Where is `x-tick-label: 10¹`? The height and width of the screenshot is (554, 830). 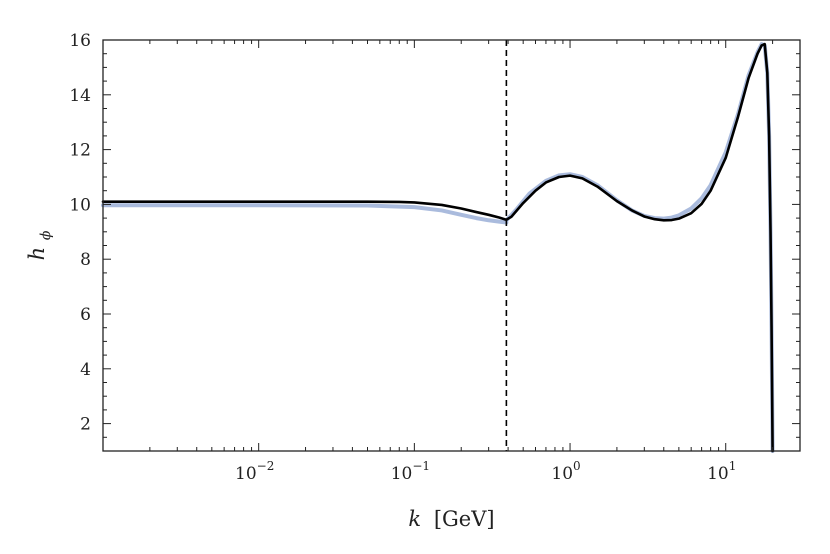
x-tick-label: 10¹ is located at coordinates (721, 471).